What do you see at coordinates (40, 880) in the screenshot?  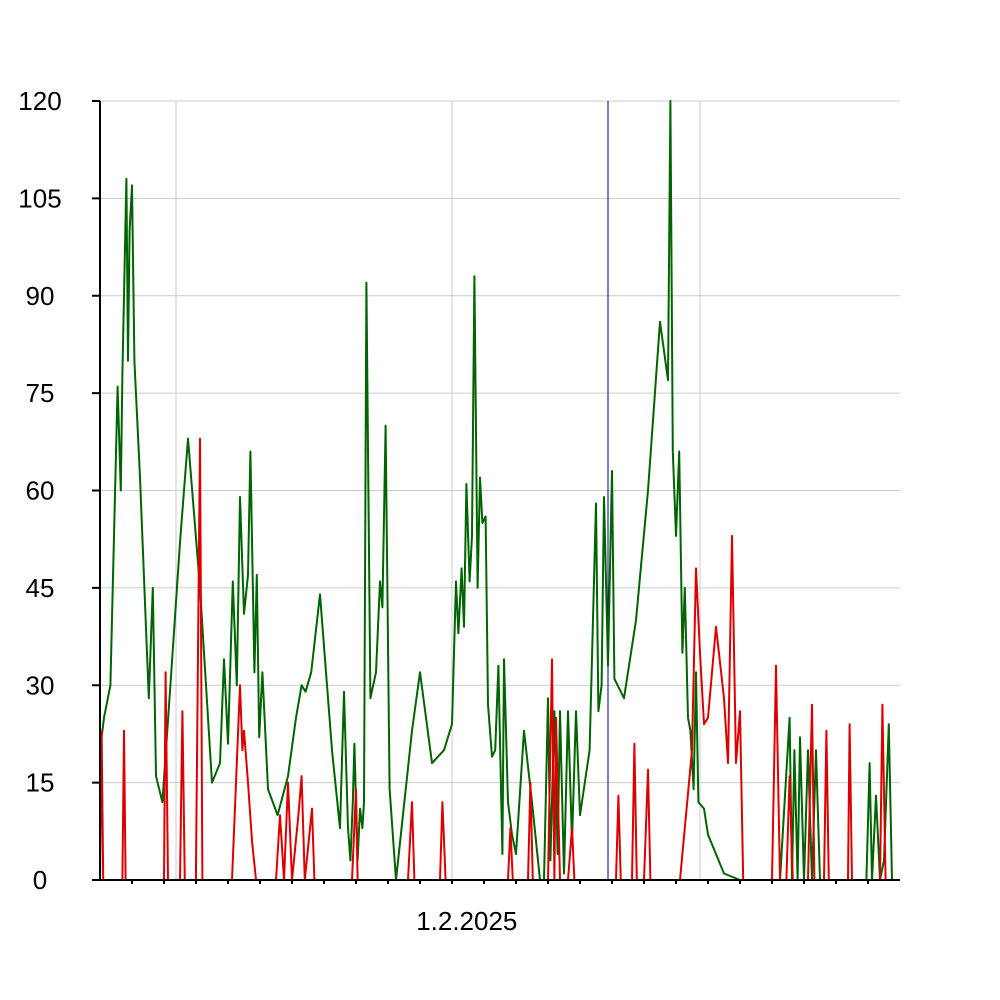 I see `y-tick-label: 0` at bounding box center [40, 880].